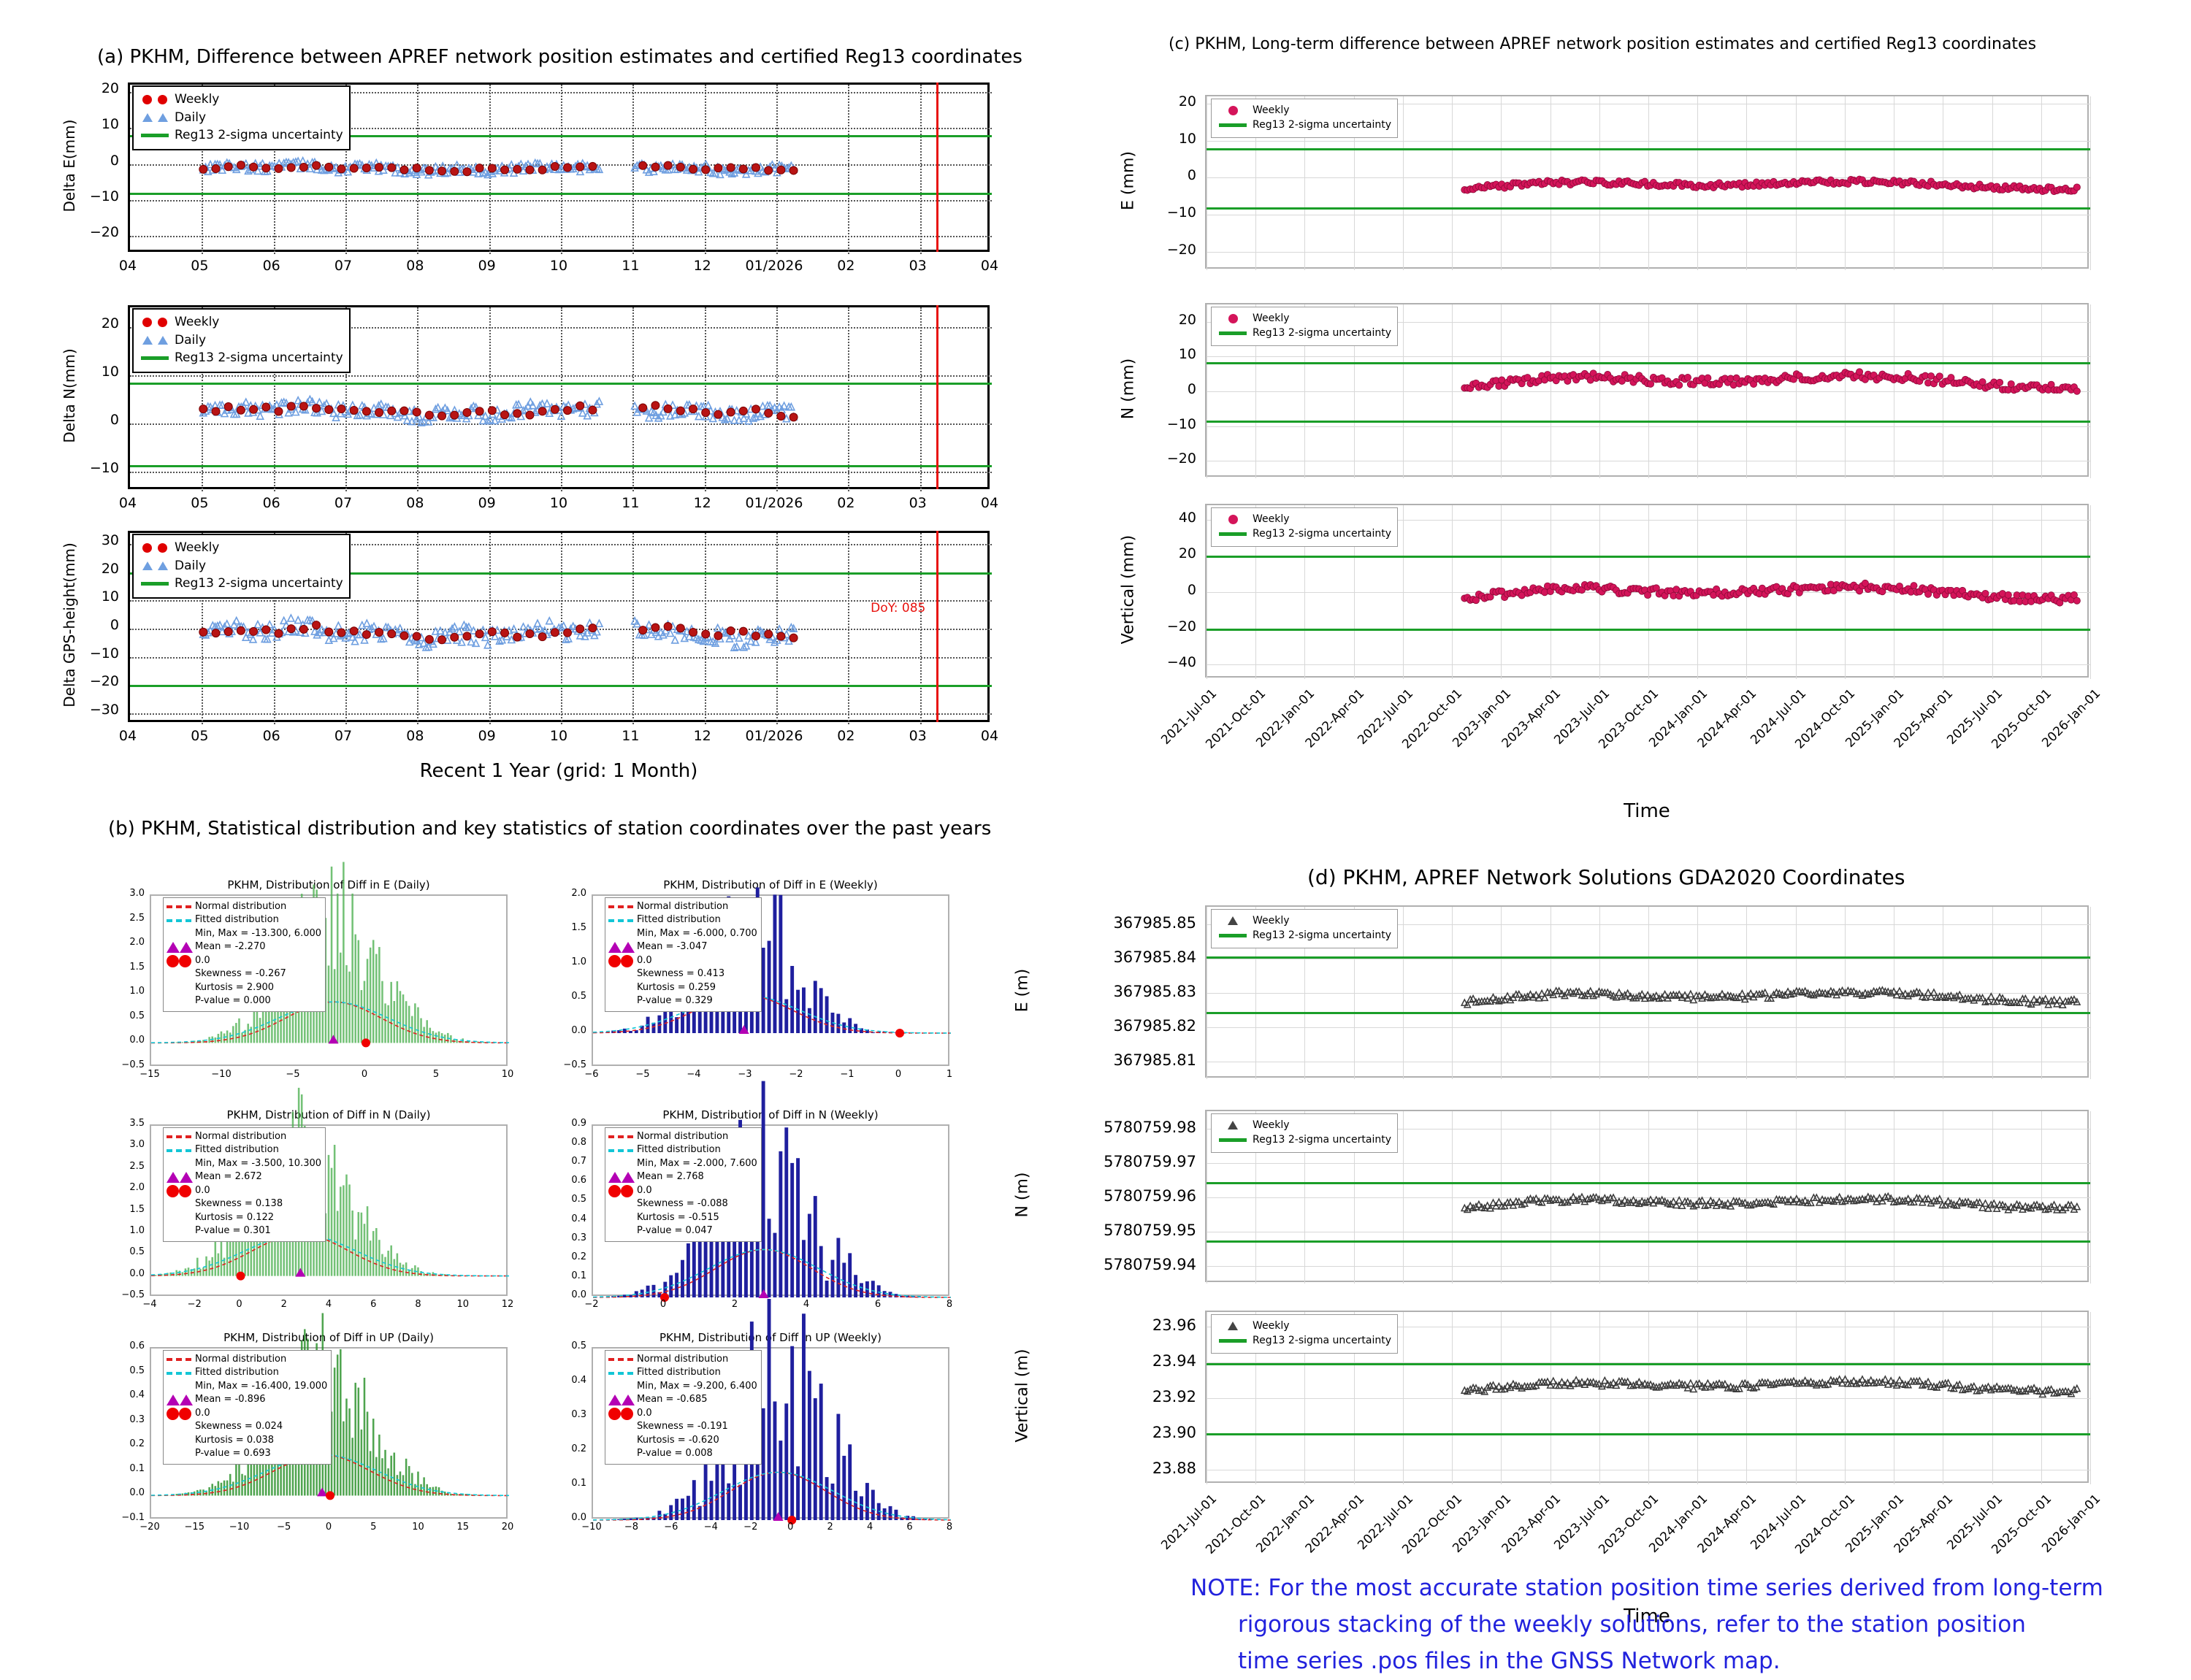  I want to click on stats-pvalue: P-value = 0.000, so click(233, 1001).